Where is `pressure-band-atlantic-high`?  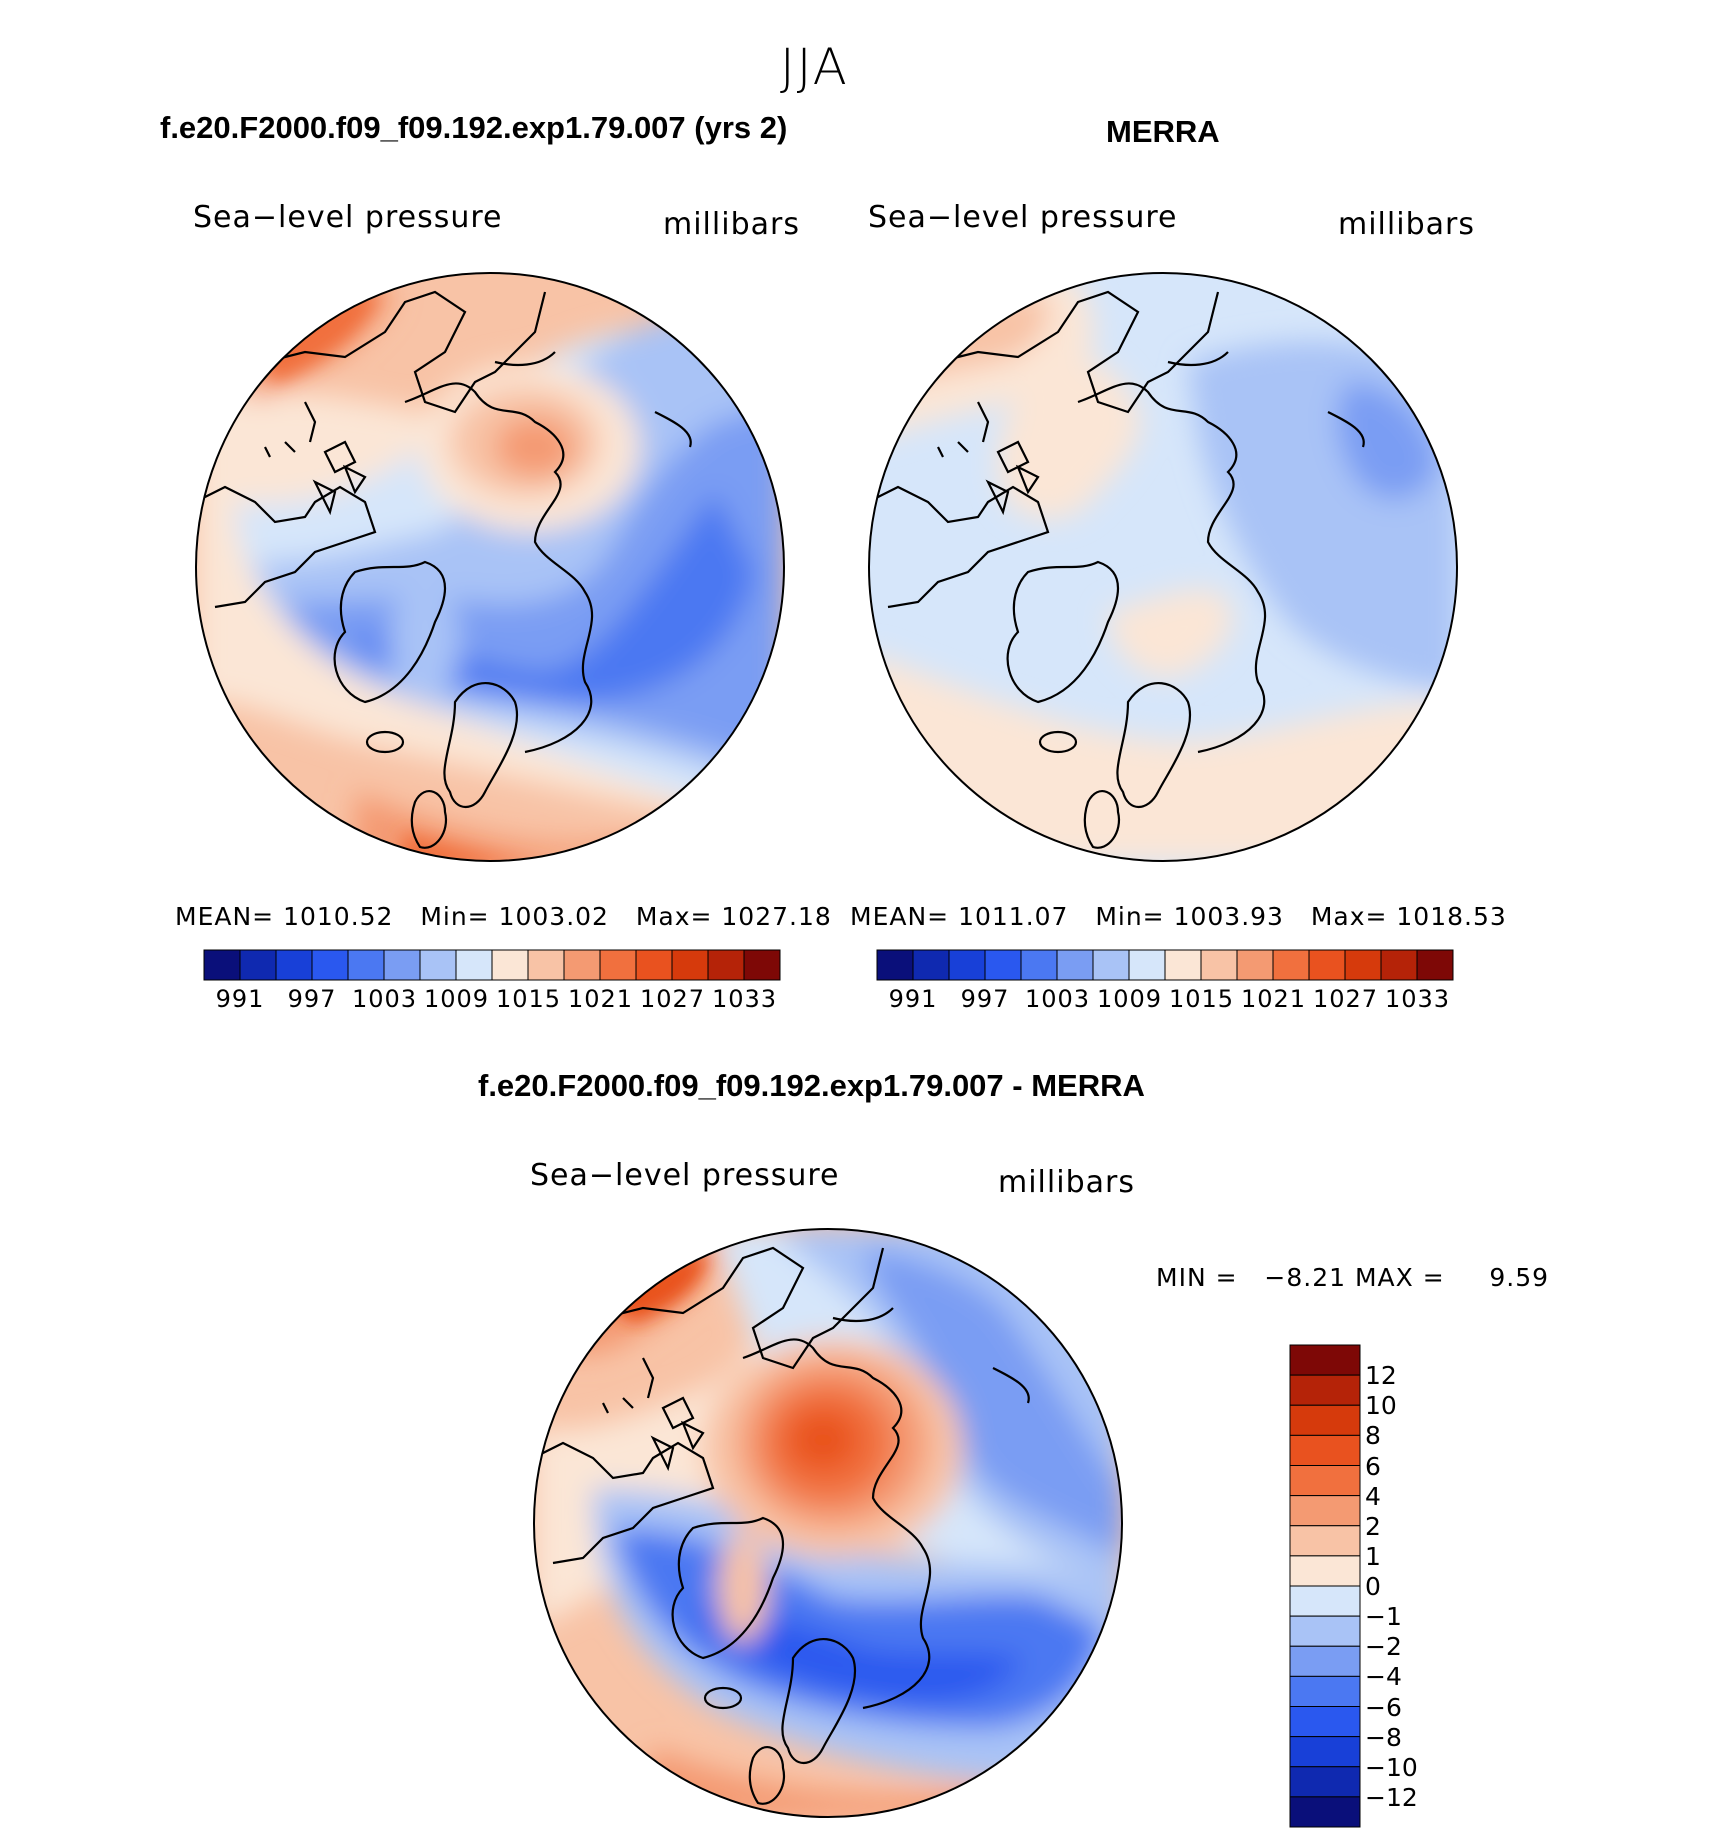
pressure-band-atlantic-high is located at coordinates (1170, 633).